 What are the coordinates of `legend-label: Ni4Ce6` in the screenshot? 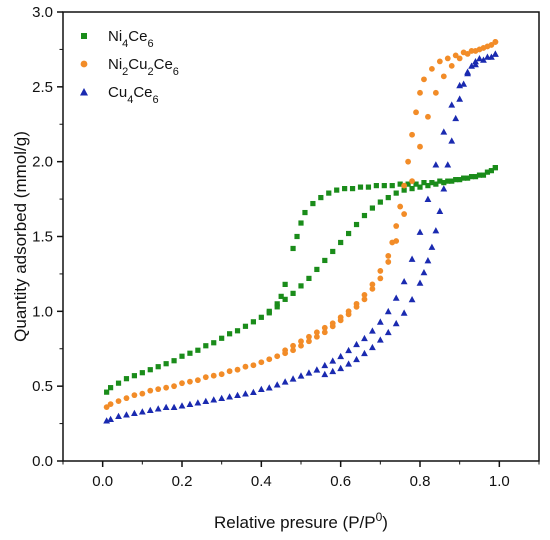 It's located at (131, 39).